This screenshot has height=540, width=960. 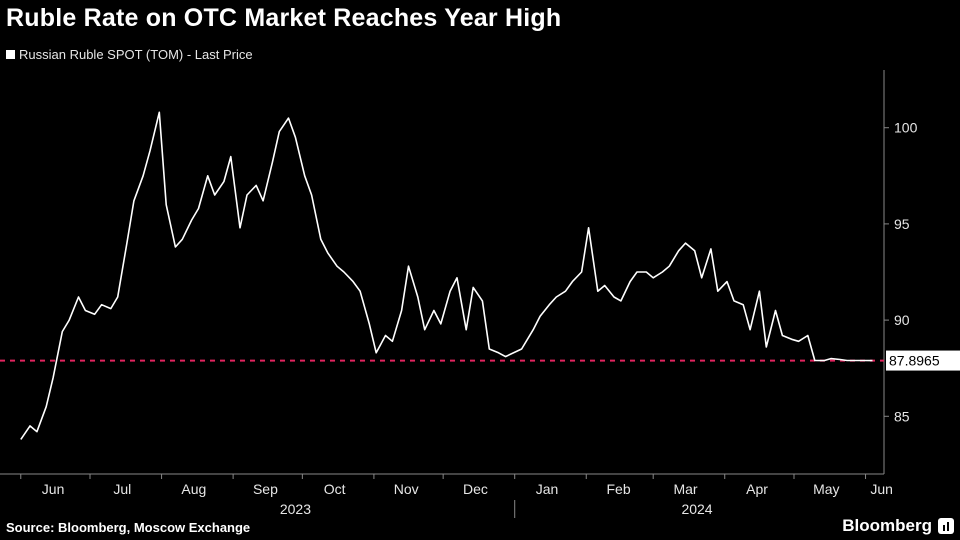 I want to click on legend: Russian Ruble SPOT (TOM) - Last Price, so click(x=129, y=54).